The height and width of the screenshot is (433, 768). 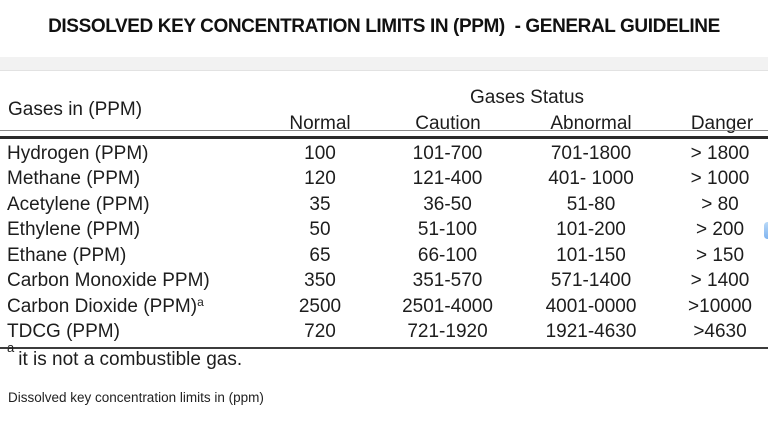 I want to click on footnote: ait is not a combustible gas., so click(x=125, y=356).